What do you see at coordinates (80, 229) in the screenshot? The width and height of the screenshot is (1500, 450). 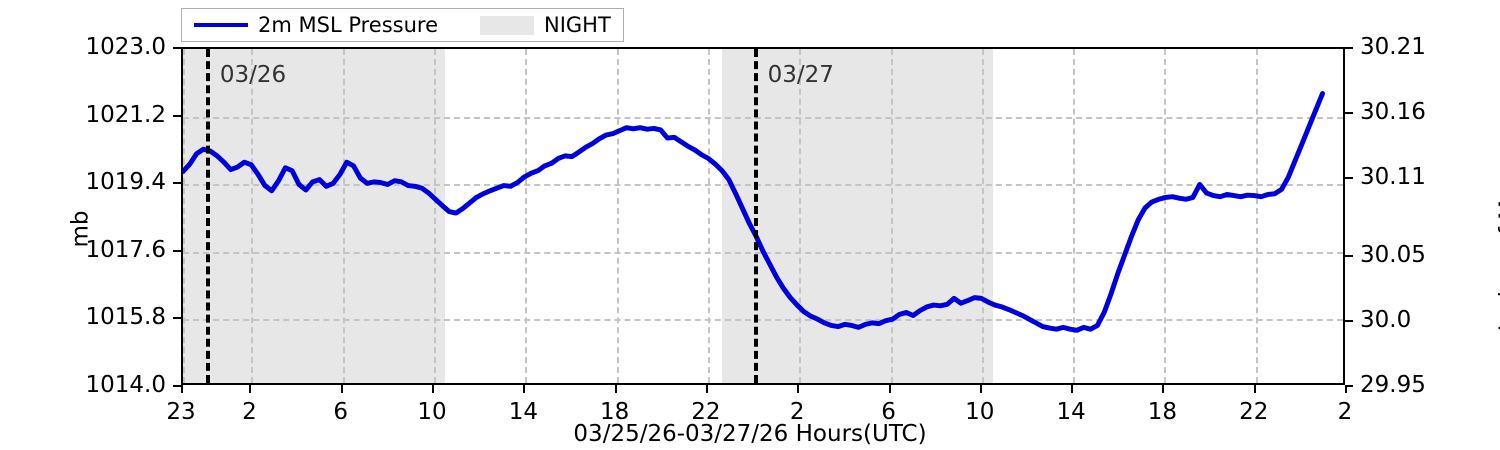 I see `left-axis-title: mb` at bounding box center [80, 229].